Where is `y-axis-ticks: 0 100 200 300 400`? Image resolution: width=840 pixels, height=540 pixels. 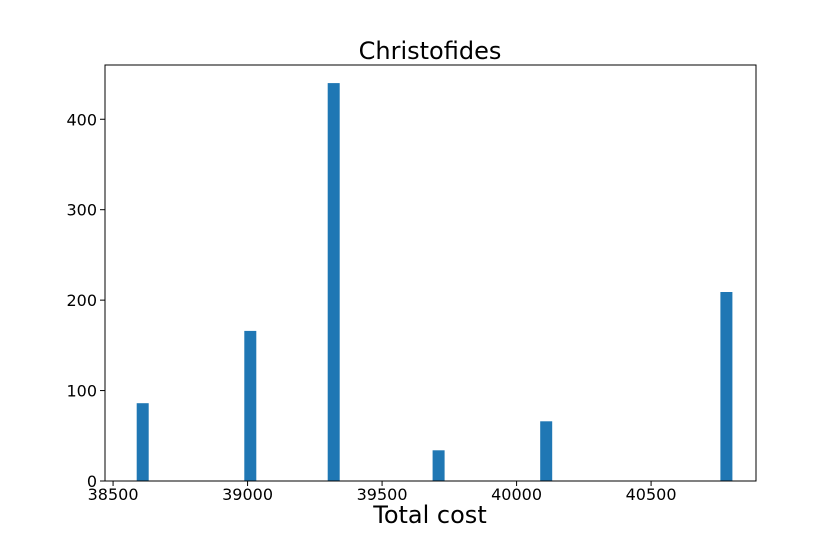 y-axis-ticks: 0 100 200 300 400 is located at coordinates (85, 300).